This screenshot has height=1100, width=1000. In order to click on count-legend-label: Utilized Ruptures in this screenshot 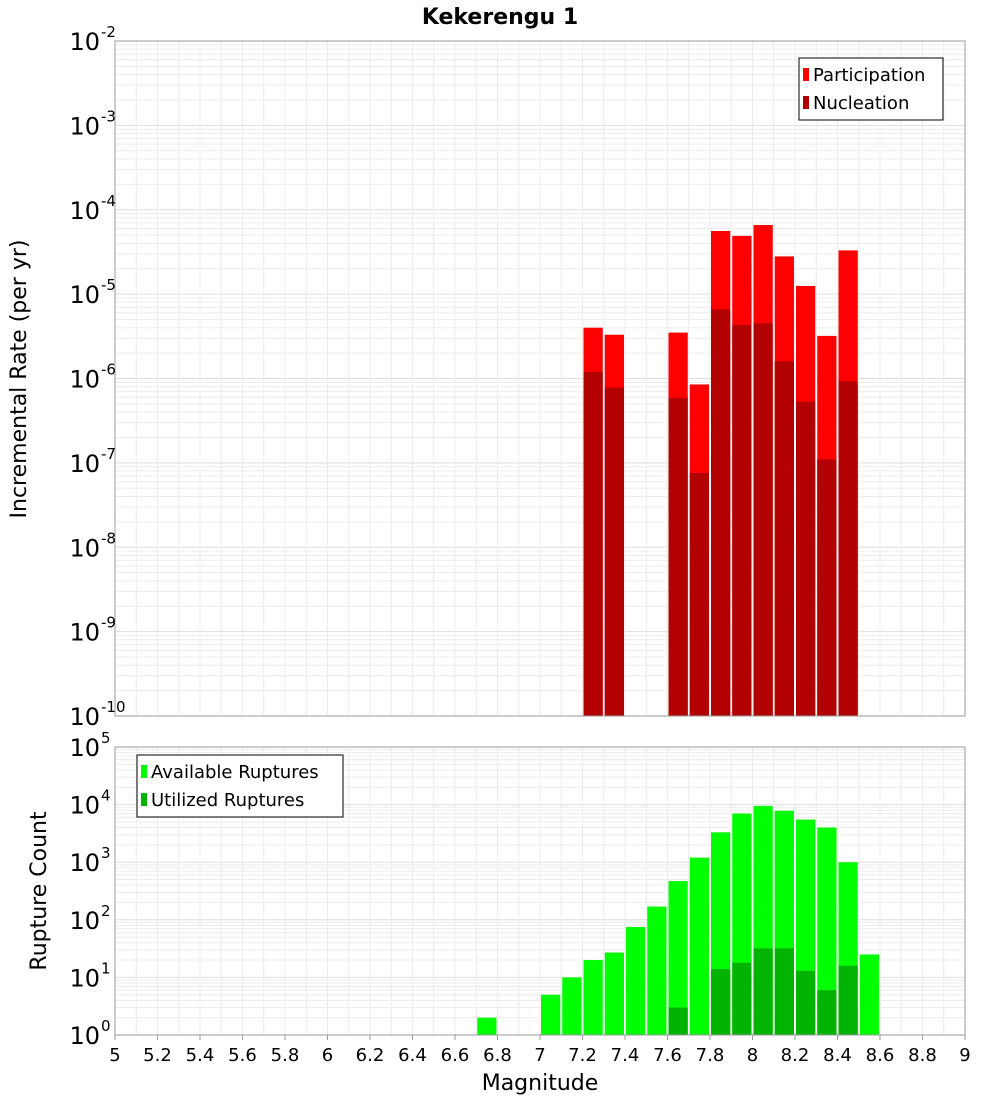, I will do `click(227, 800)`.